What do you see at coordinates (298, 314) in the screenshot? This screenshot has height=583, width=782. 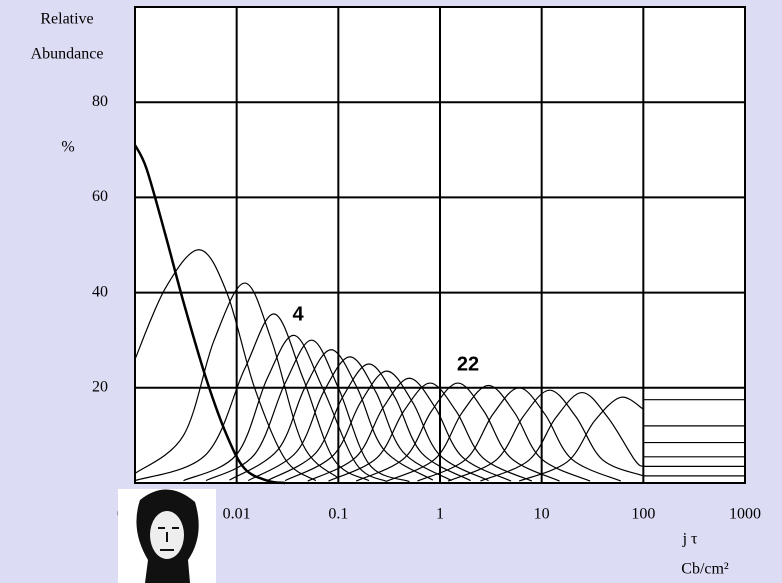 I see `annotation: 4` at bounding box center [298, 314].